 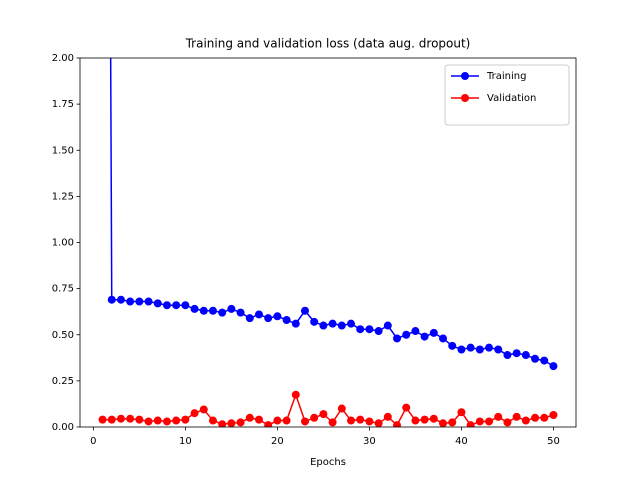 I want to click on x-tick-label: 10, so click(x=185, y=441).